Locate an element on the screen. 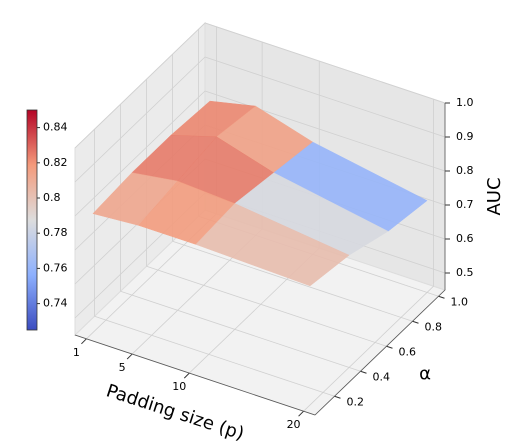  colorbar-tick-label: 0.74 is located at coordinates (55, 303).